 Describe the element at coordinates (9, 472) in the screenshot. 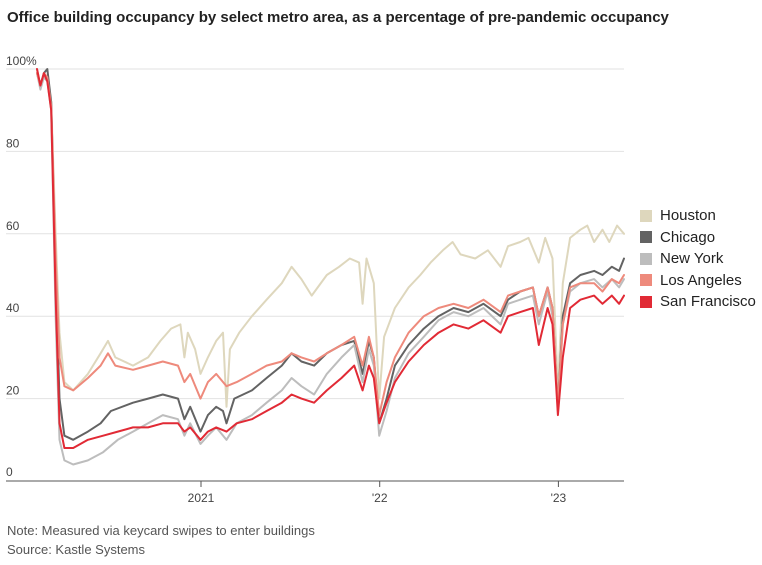

I see `y-tick-label-0: 0` at that location.